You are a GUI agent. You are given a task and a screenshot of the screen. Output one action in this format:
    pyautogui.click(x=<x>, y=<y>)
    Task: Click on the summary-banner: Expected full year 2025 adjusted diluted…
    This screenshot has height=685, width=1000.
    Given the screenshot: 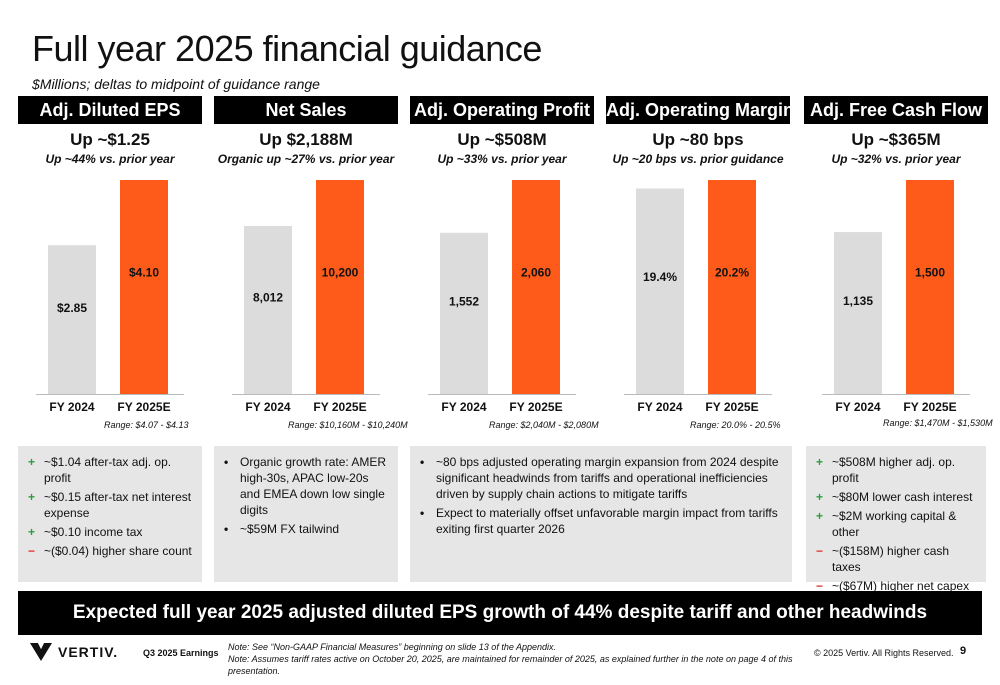 What is the action you would take?
    pyautogui.click(x=500, y=613)
    